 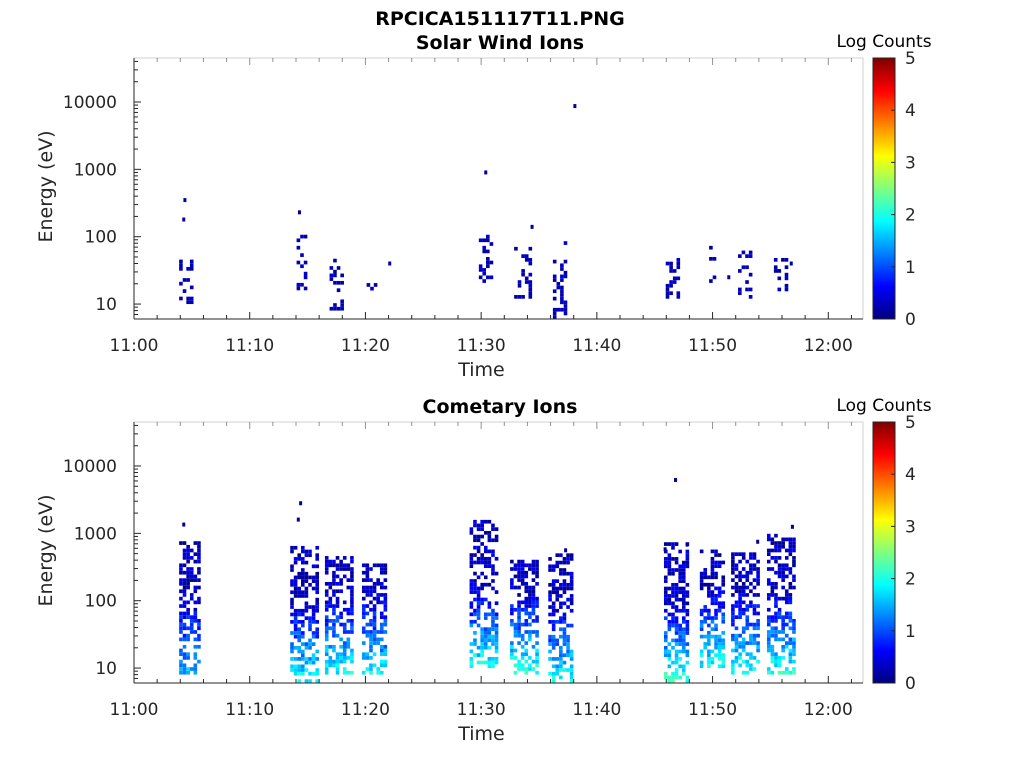 I want to click on colorbar-tick-label: 0, so click(x=910, y=684).